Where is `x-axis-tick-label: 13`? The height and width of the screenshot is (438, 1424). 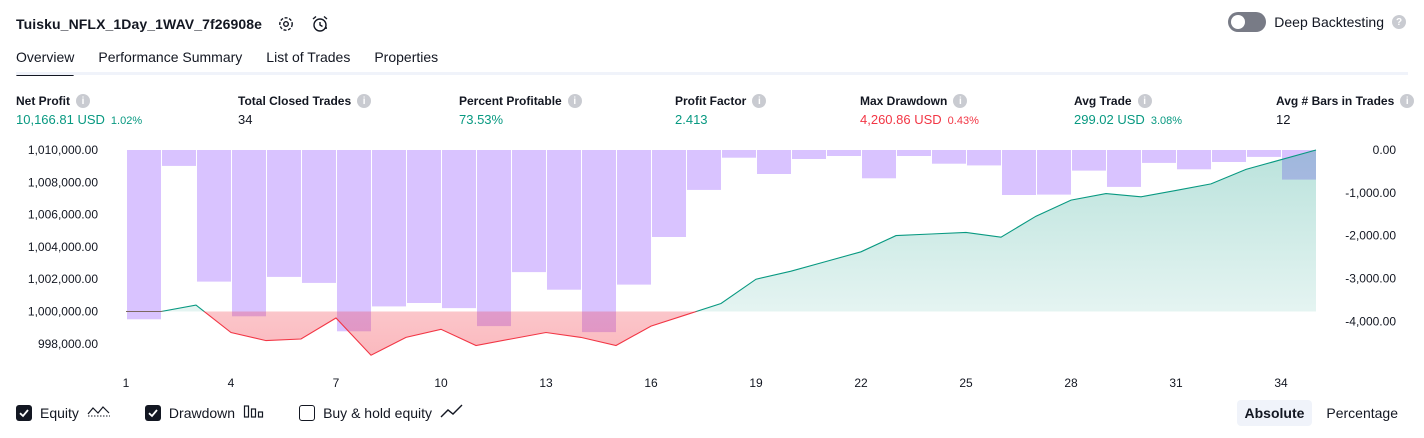
x-axis-tick-label: 13 is located at coordinates (546, 383).